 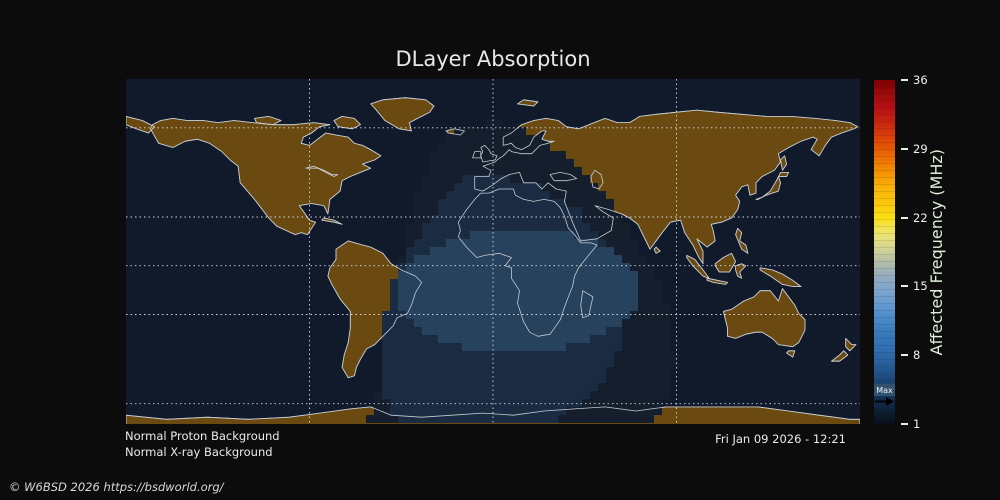 What do you see at coordinates (780, 439) in the screenshot?
I see `timestamp: Fri Jan 09 2026 - 12:21` at bounding box center [780, 439].